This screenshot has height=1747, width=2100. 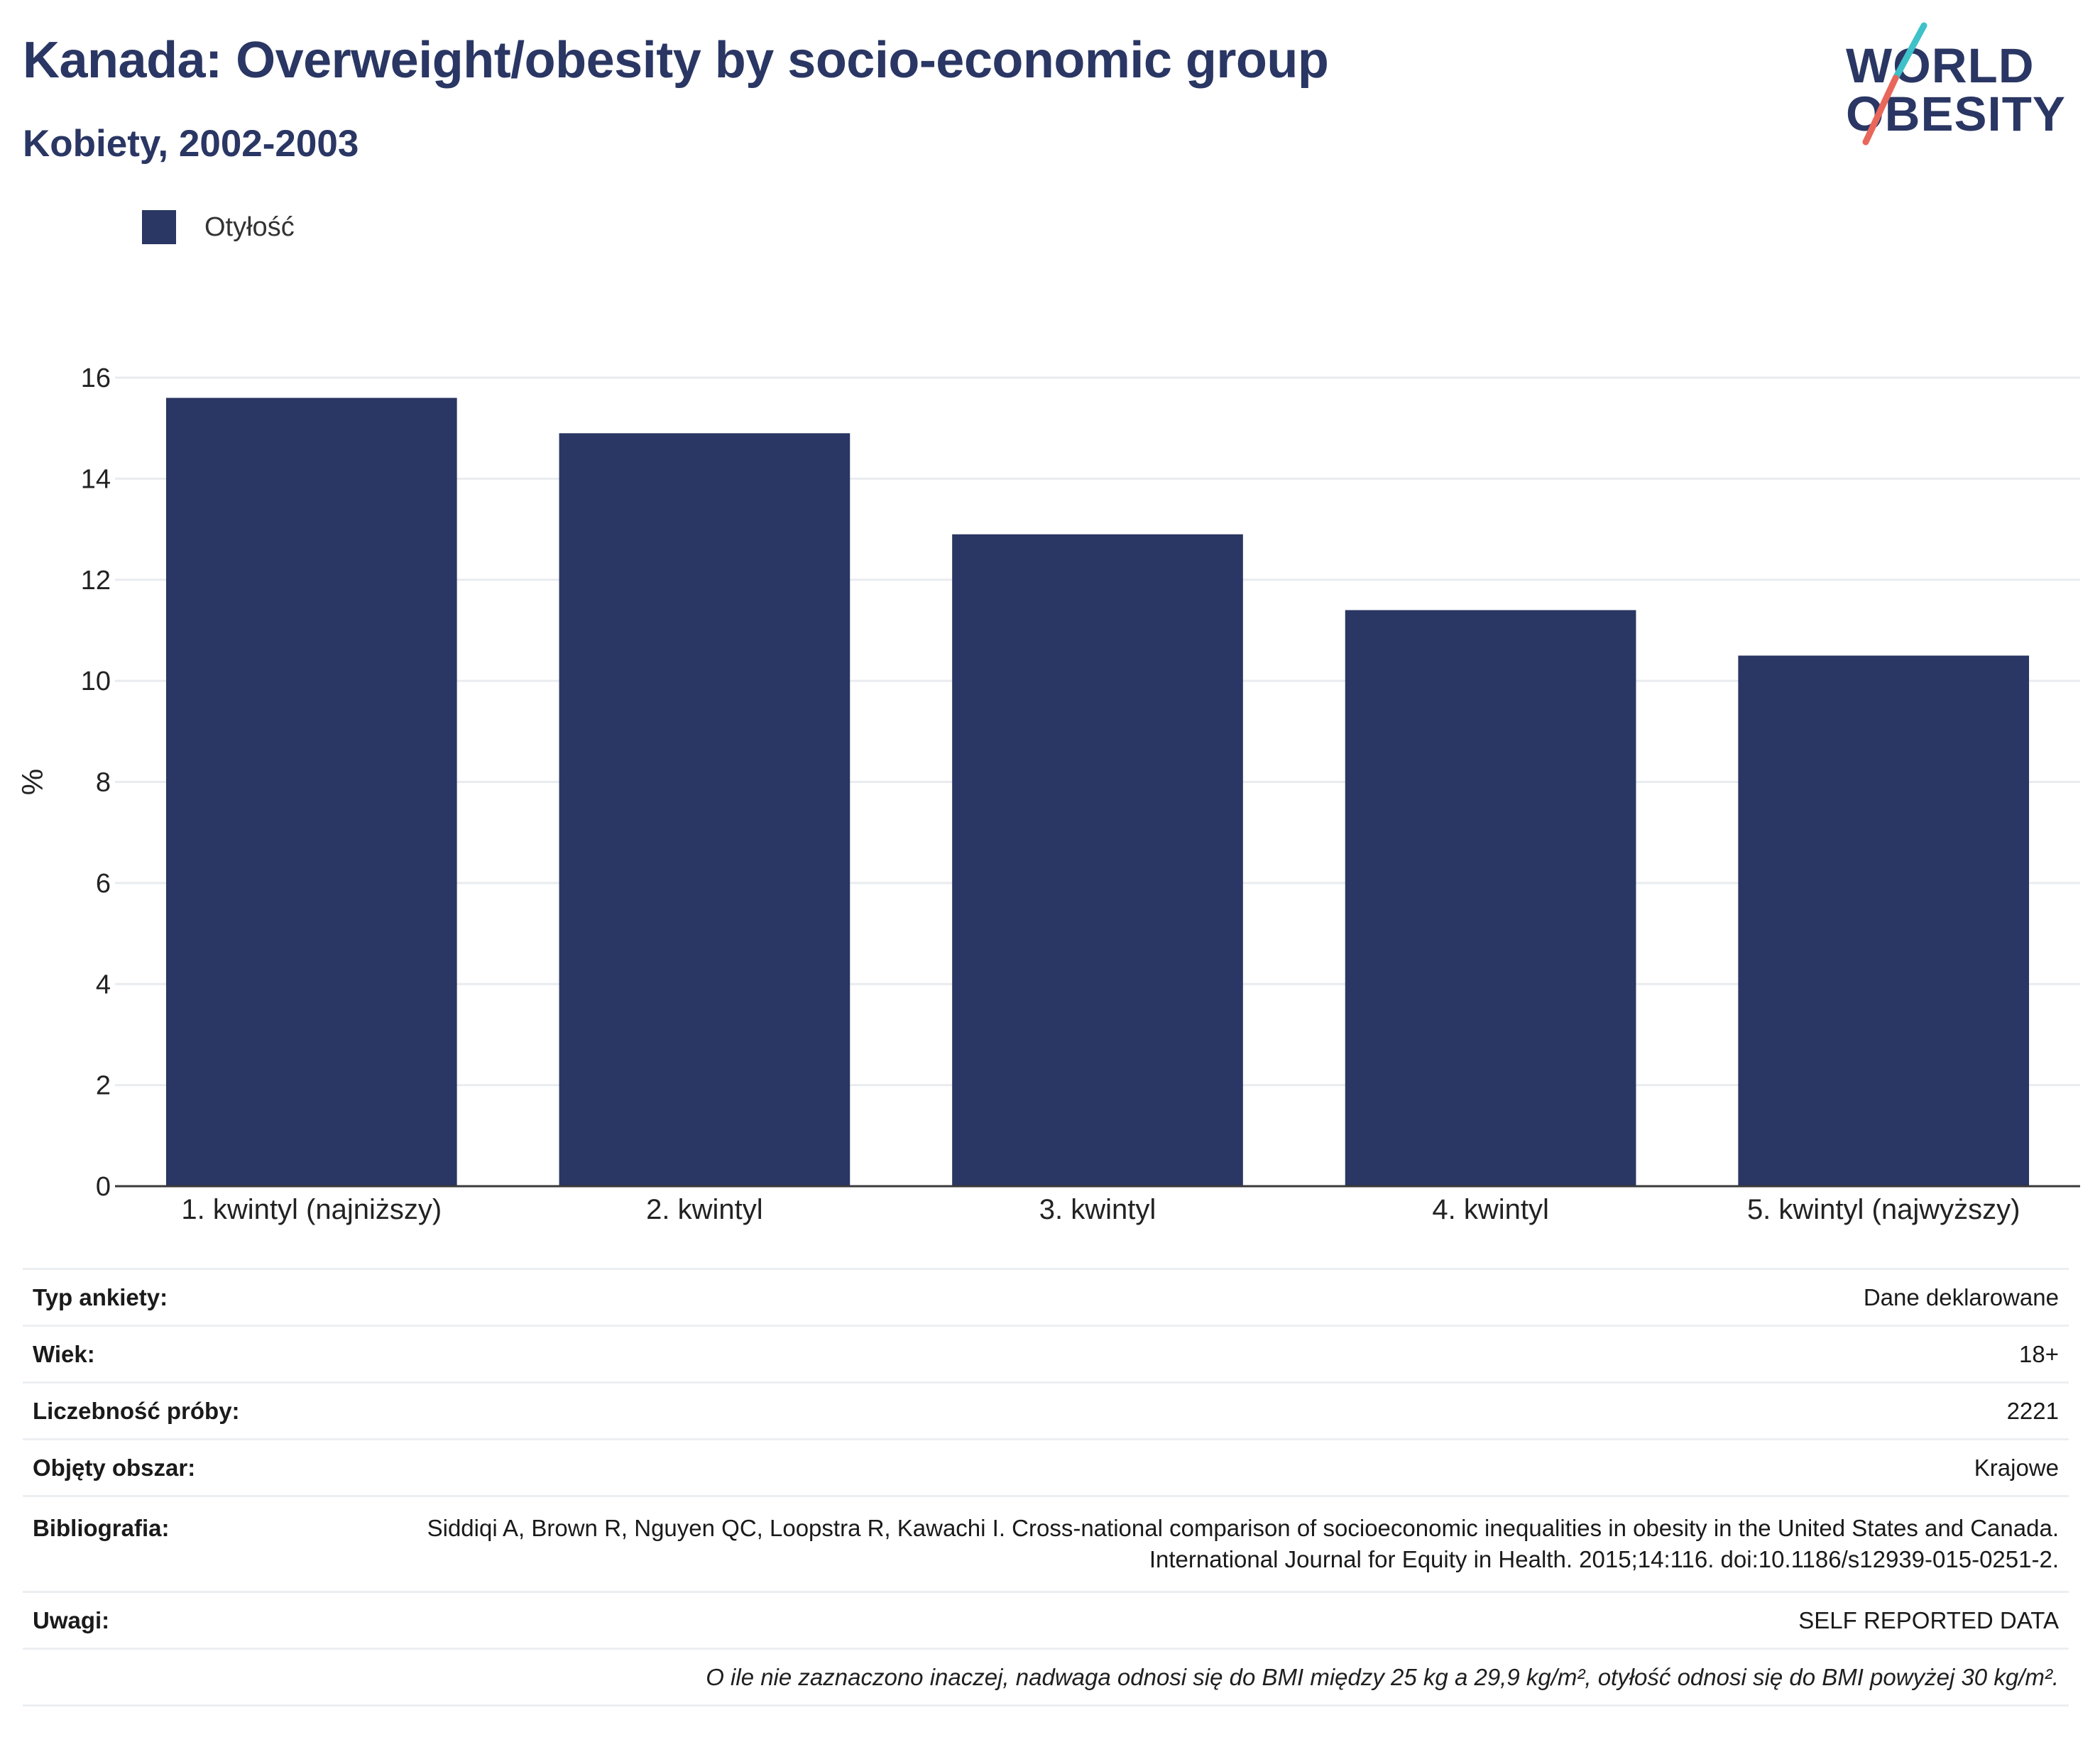 What do you see at coordinates (96, 479) in the screenshot?
I see `y-tick-label: 14` at bounding box center [96, 479].